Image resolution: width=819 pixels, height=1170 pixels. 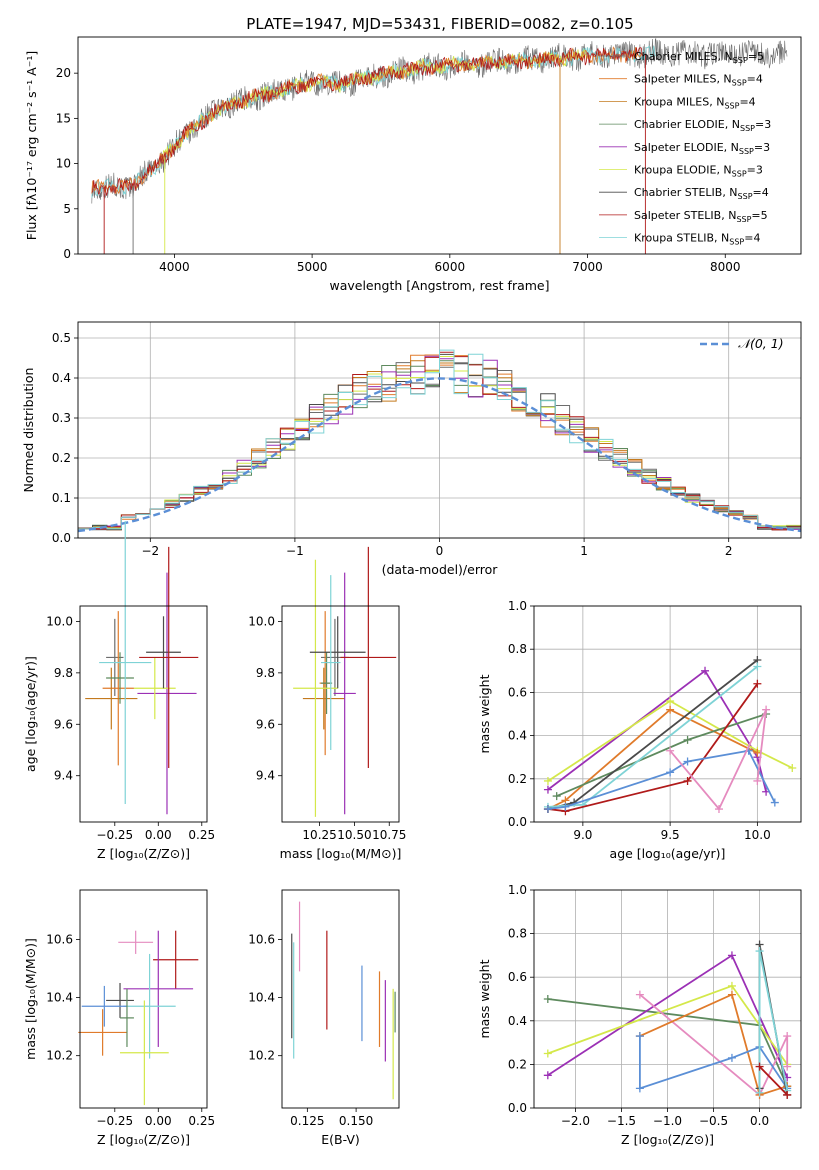 What do you see at coordinates (621, 1121) in the screenshot?
I see `x-tick-label: −1.5` at bounding box center [621, 1121].